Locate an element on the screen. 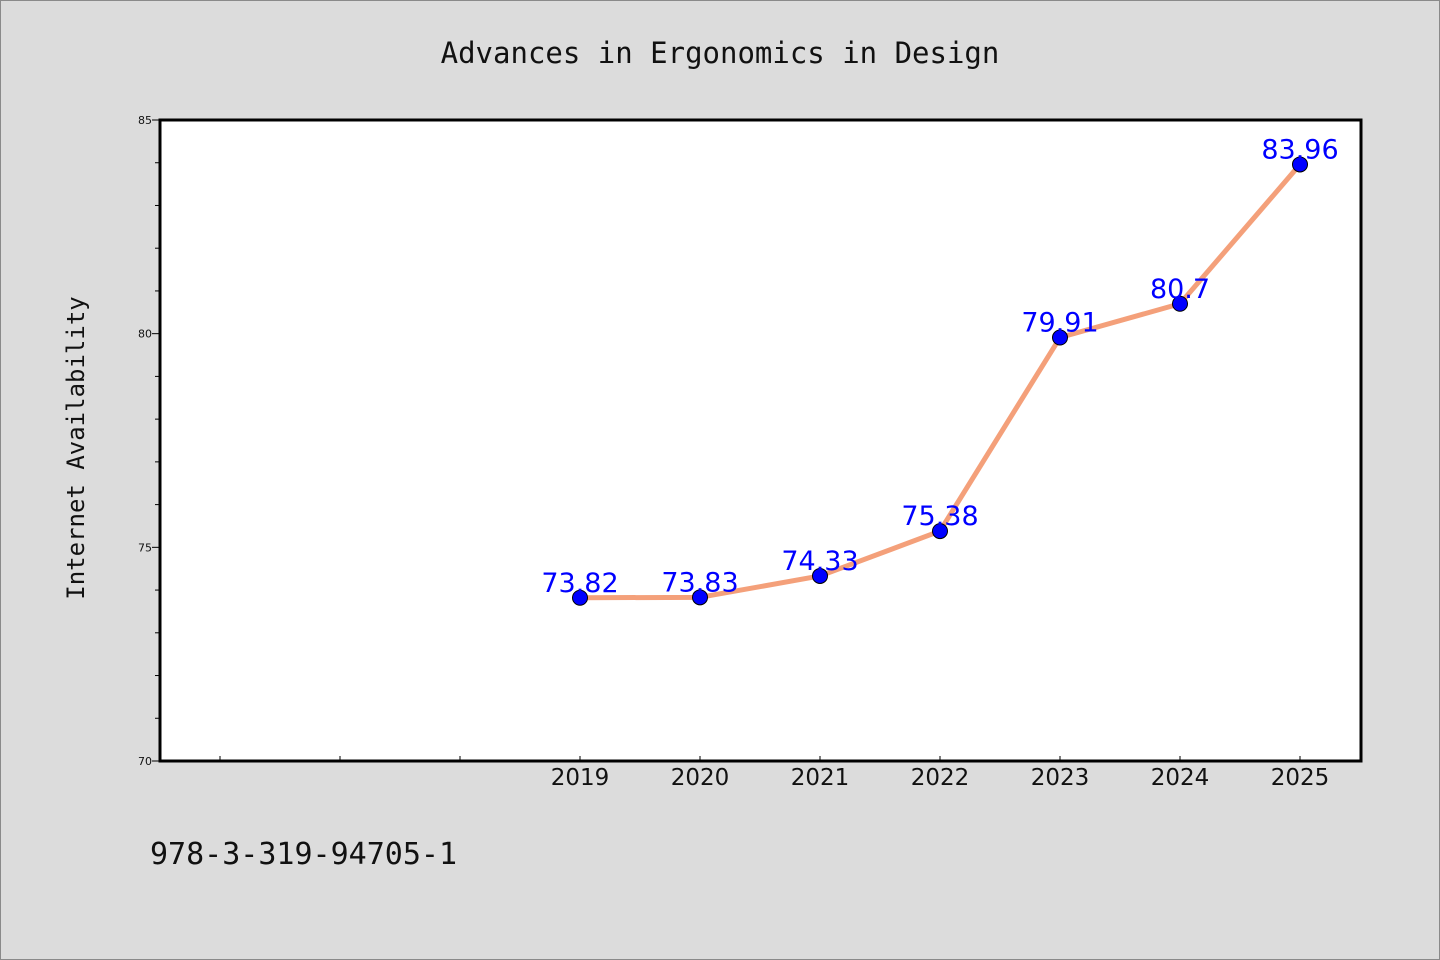 This screenshot has height=960, width=1440. x-tick-label: 2021 is located at coordinates (820, 778).